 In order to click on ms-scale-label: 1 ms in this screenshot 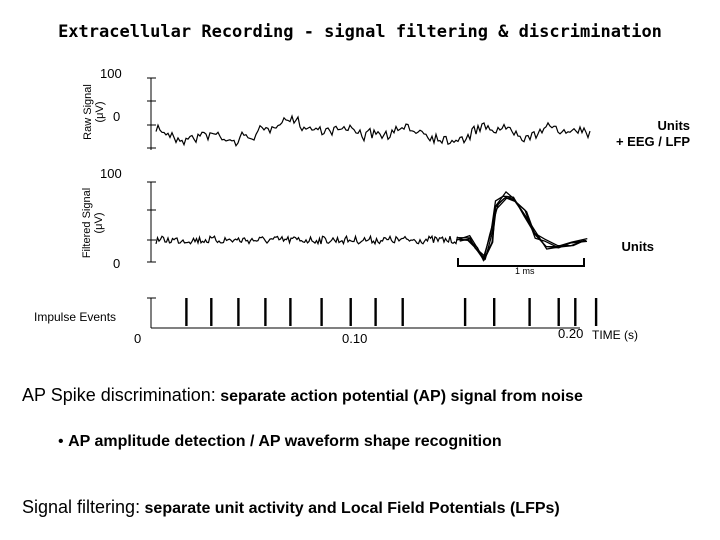, I will do `click(525, 271)`.